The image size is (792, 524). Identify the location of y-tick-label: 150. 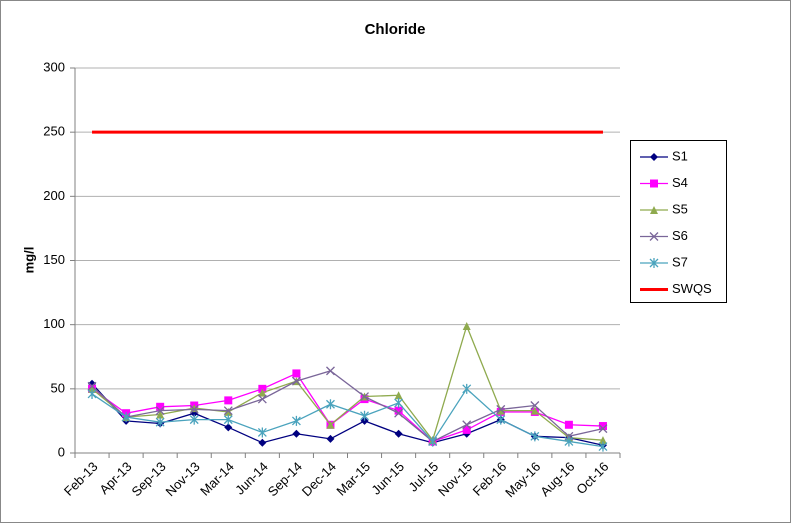
(54, 259).